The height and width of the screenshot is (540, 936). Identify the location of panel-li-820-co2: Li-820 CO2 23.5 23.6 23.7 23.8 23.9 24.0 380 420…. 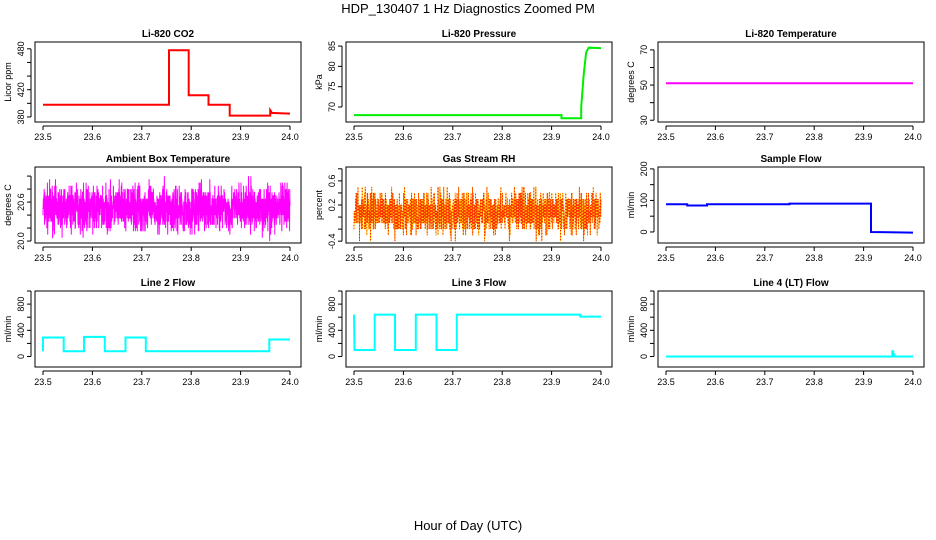
(152, 85).